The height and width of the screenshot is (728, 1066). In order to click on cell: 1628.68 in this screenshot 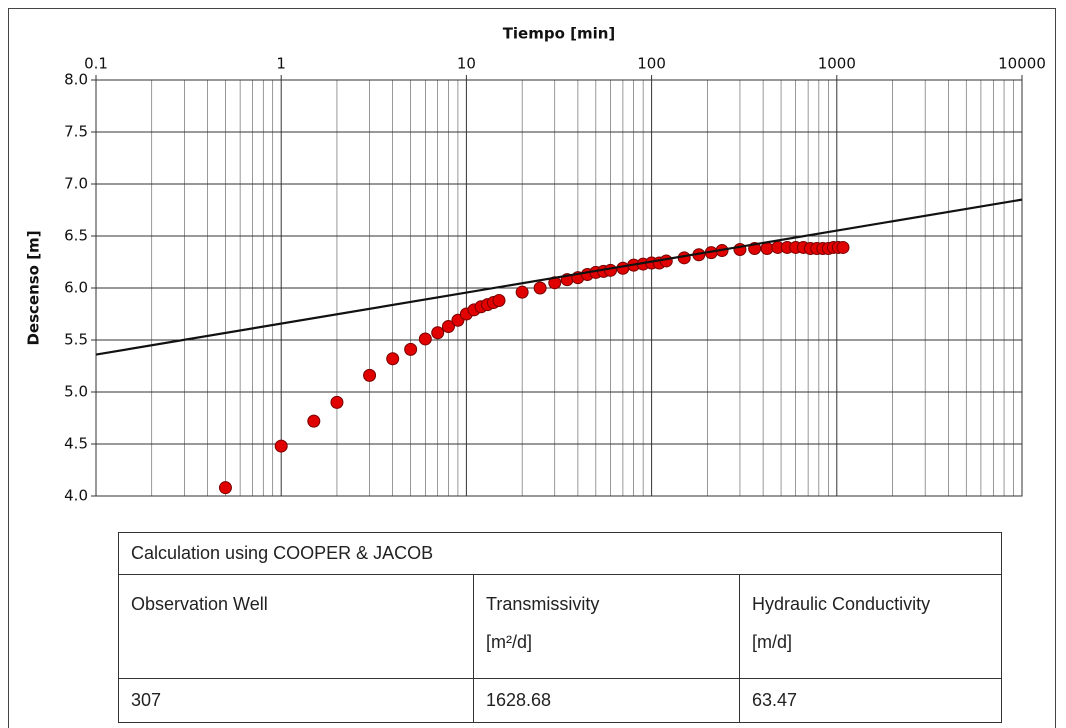, I will do `click(606, 700)`.